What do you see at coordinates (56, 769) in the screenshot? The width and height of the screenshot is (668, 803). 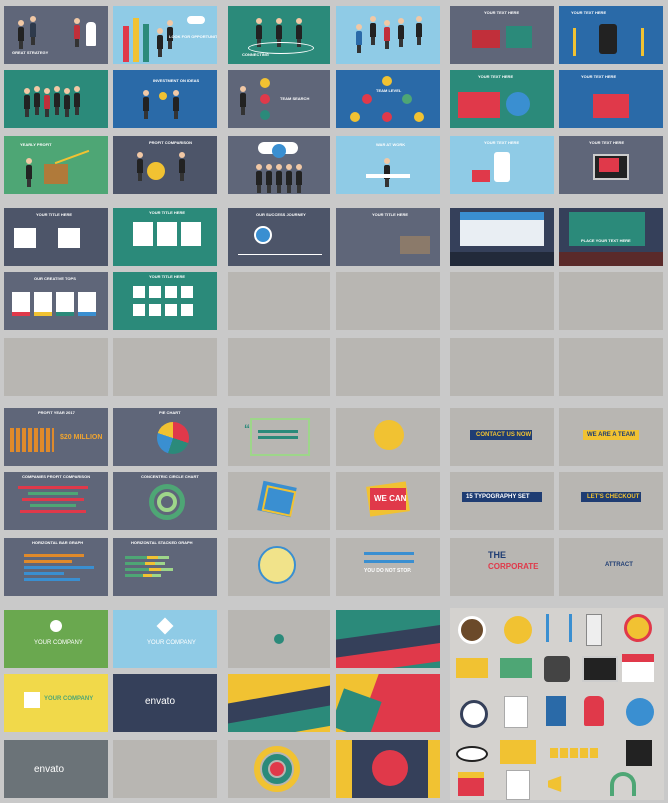 I see `logo-envato-gray: envato` at bounding box center [56, 769].